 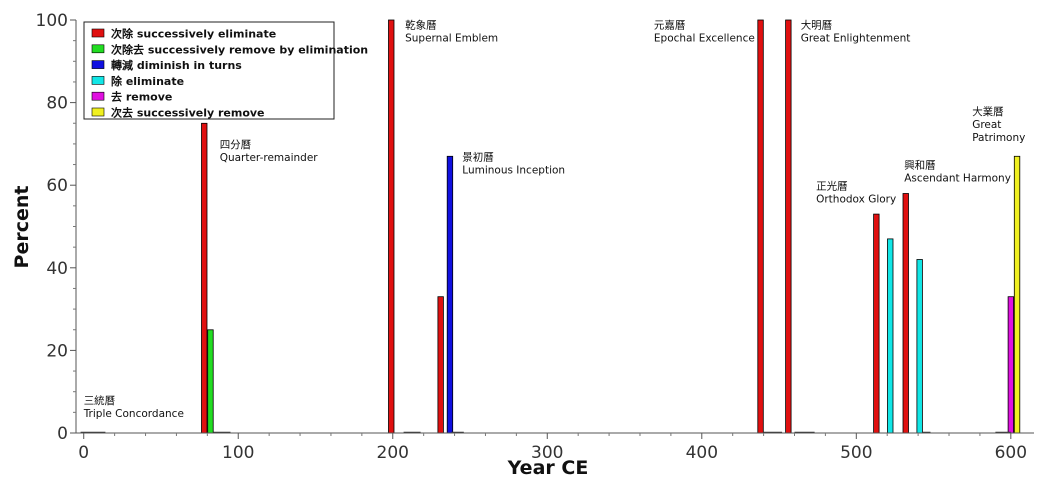 What do you see at coordinates (998, 138) in the screenshot?
I see `annotation-text: Patrimony` at bounding box center [998, 138].